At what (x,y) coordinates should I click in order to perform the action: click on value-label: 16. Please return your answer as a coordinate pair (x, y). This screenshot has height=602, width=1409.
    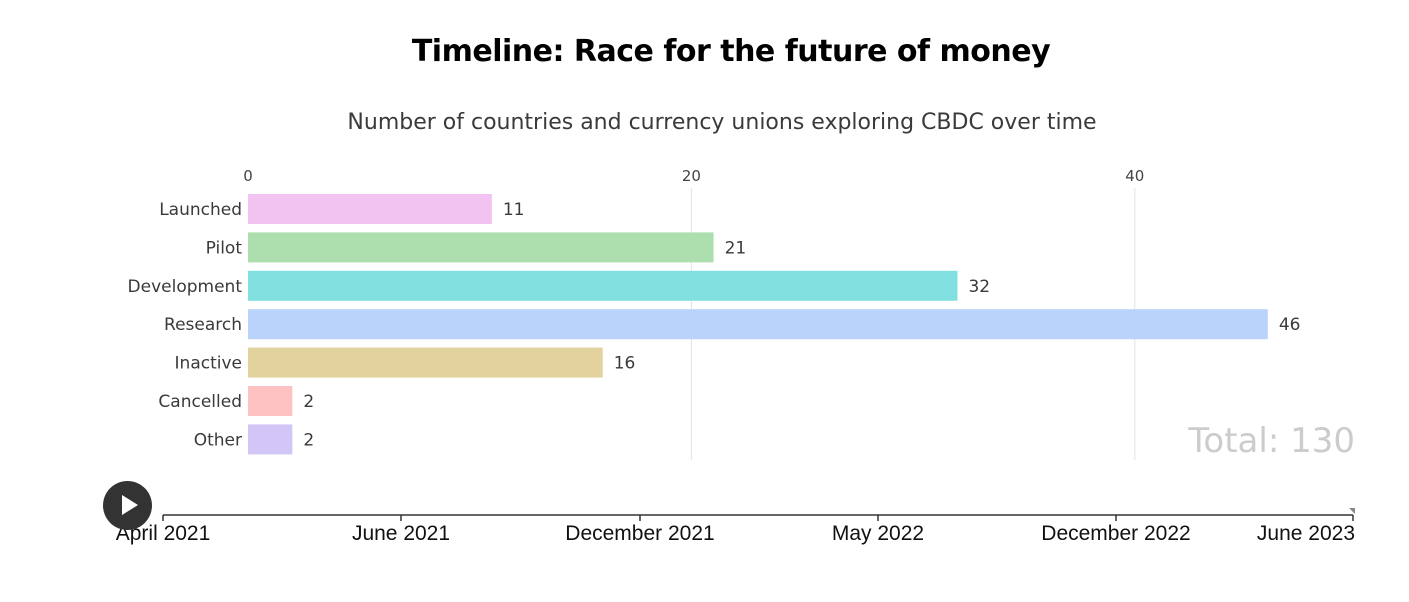
    Looking at the image, I should click on (625, 364).